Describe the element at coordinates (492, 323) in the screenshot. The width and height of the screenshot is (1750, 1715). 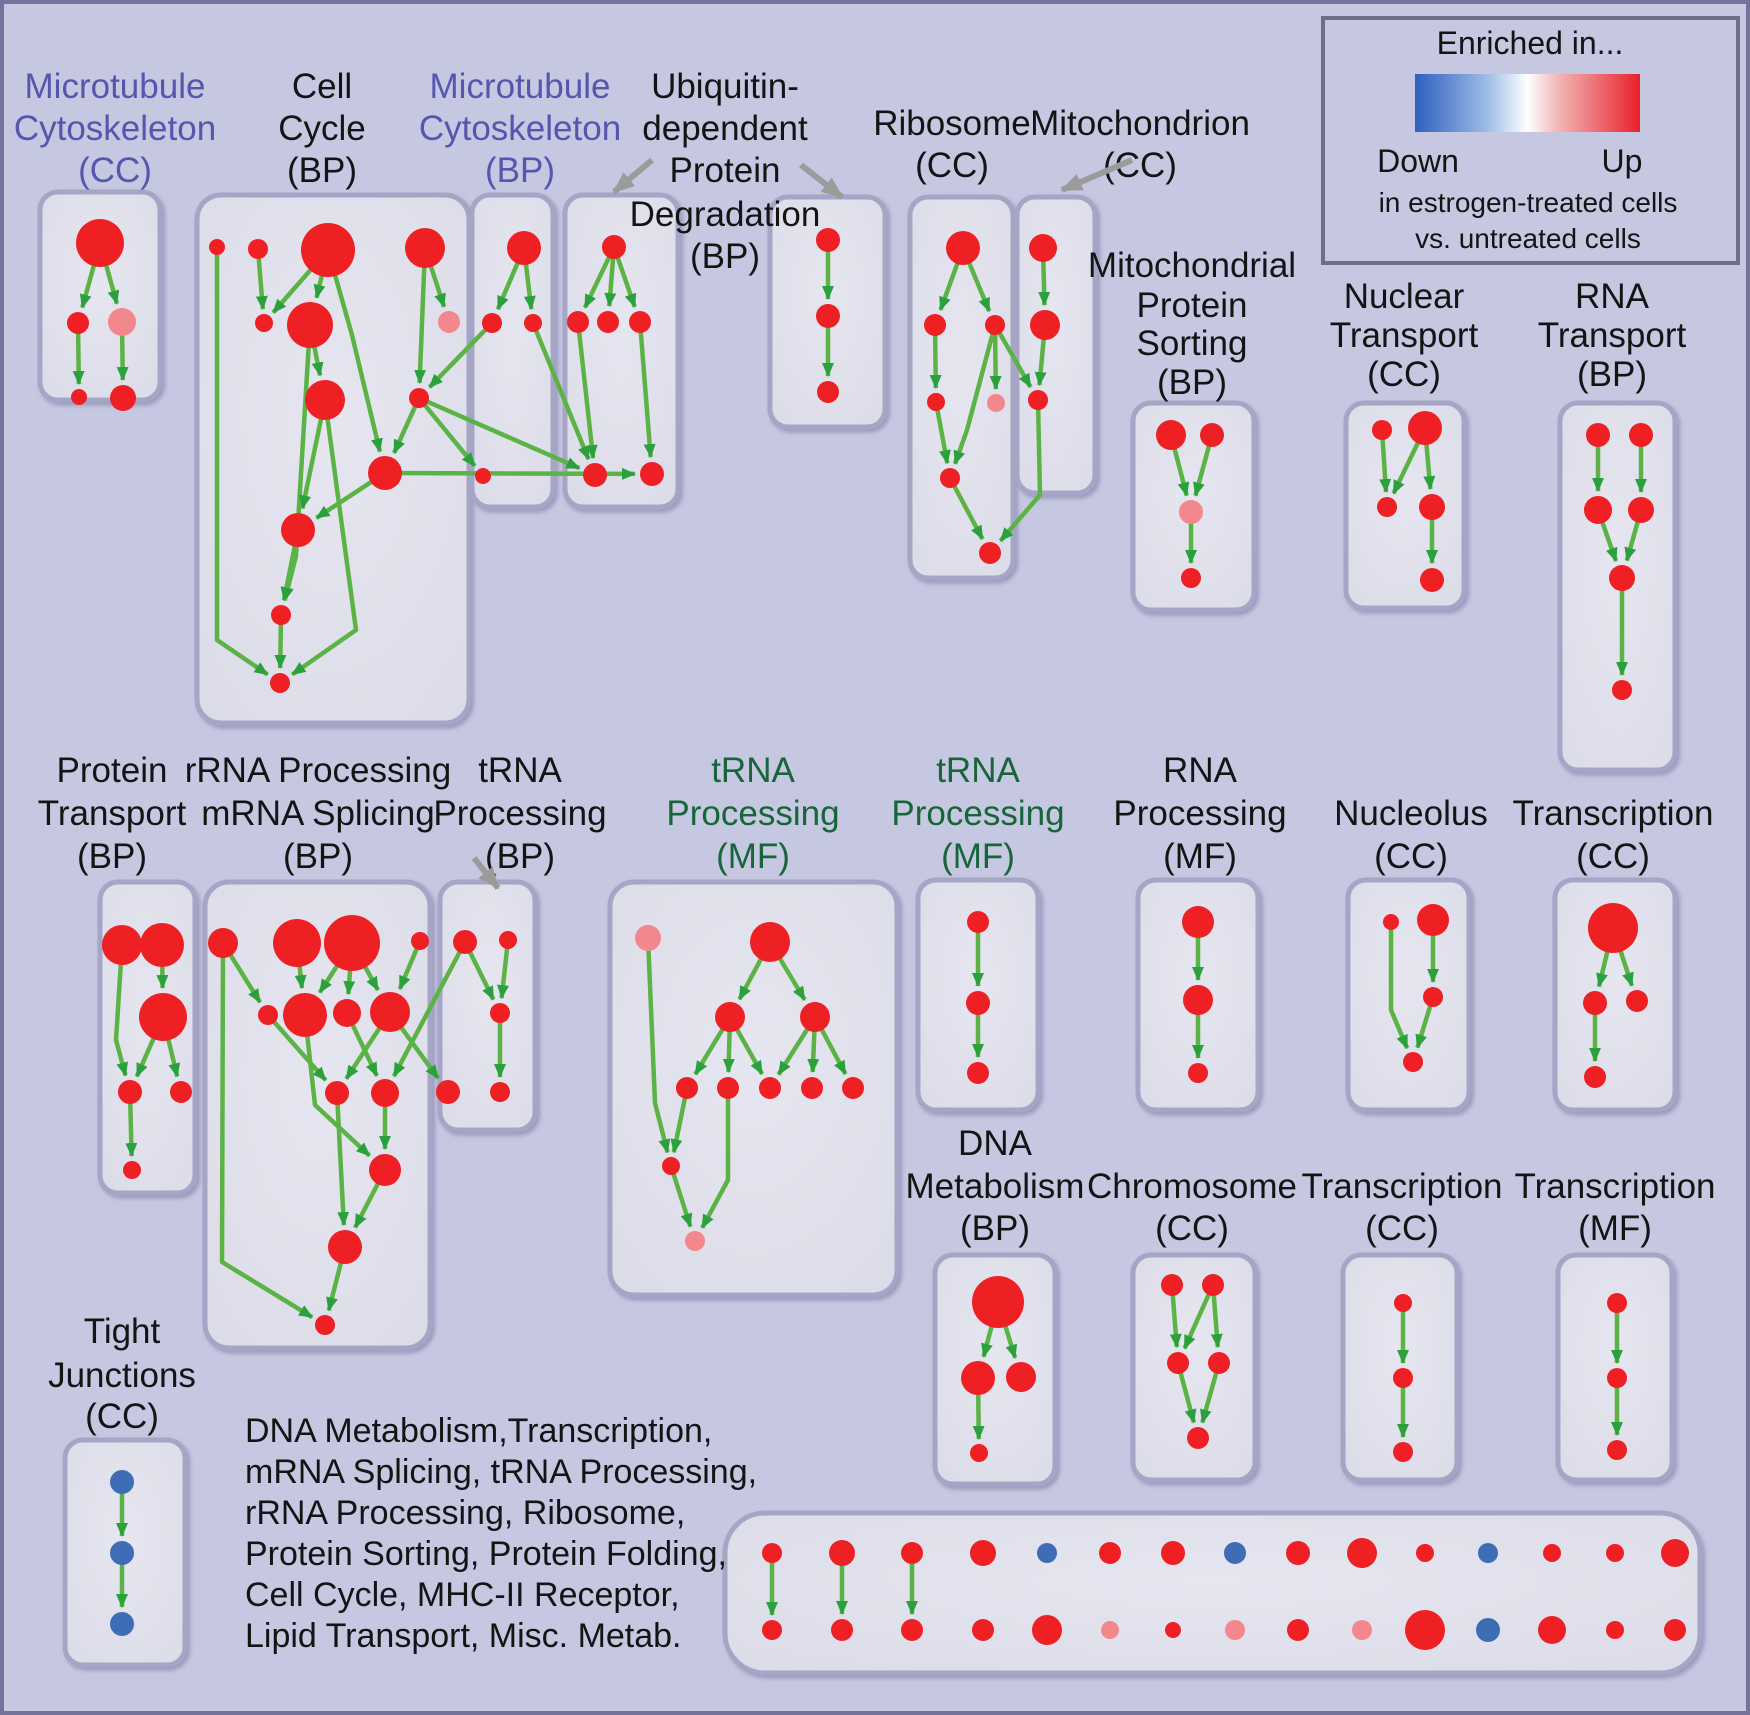
I see `node-mb2` at that location.